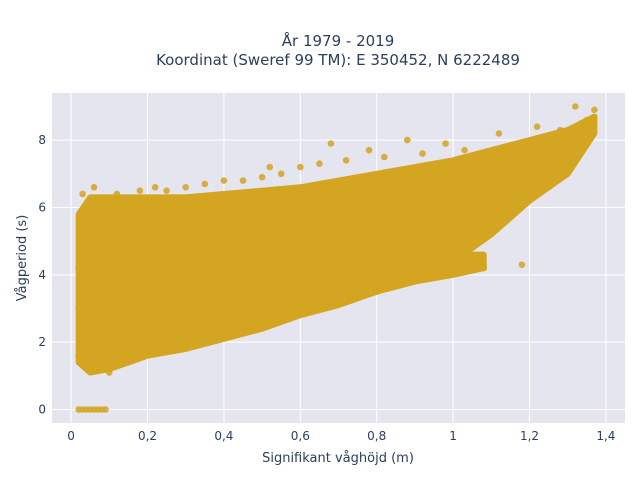 The width and height of the screenshot is (640, 480). What do you see at coordinates (529, 436) in the screenshot?
I see `x-tick-label: 1,2` at bounding box center [529, 436].